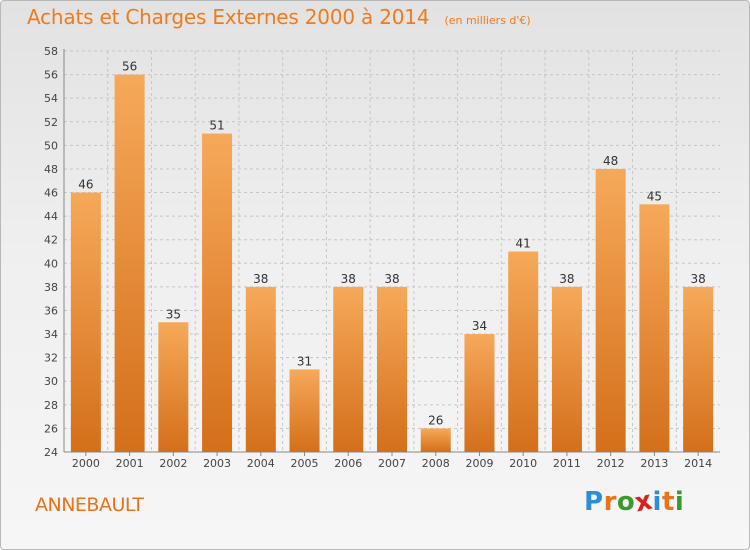 This screenshot has width=750, height=550. Describe the element at coordinates (51, 452) in the screenshot. I see `y-tick-label: 24` at that location.